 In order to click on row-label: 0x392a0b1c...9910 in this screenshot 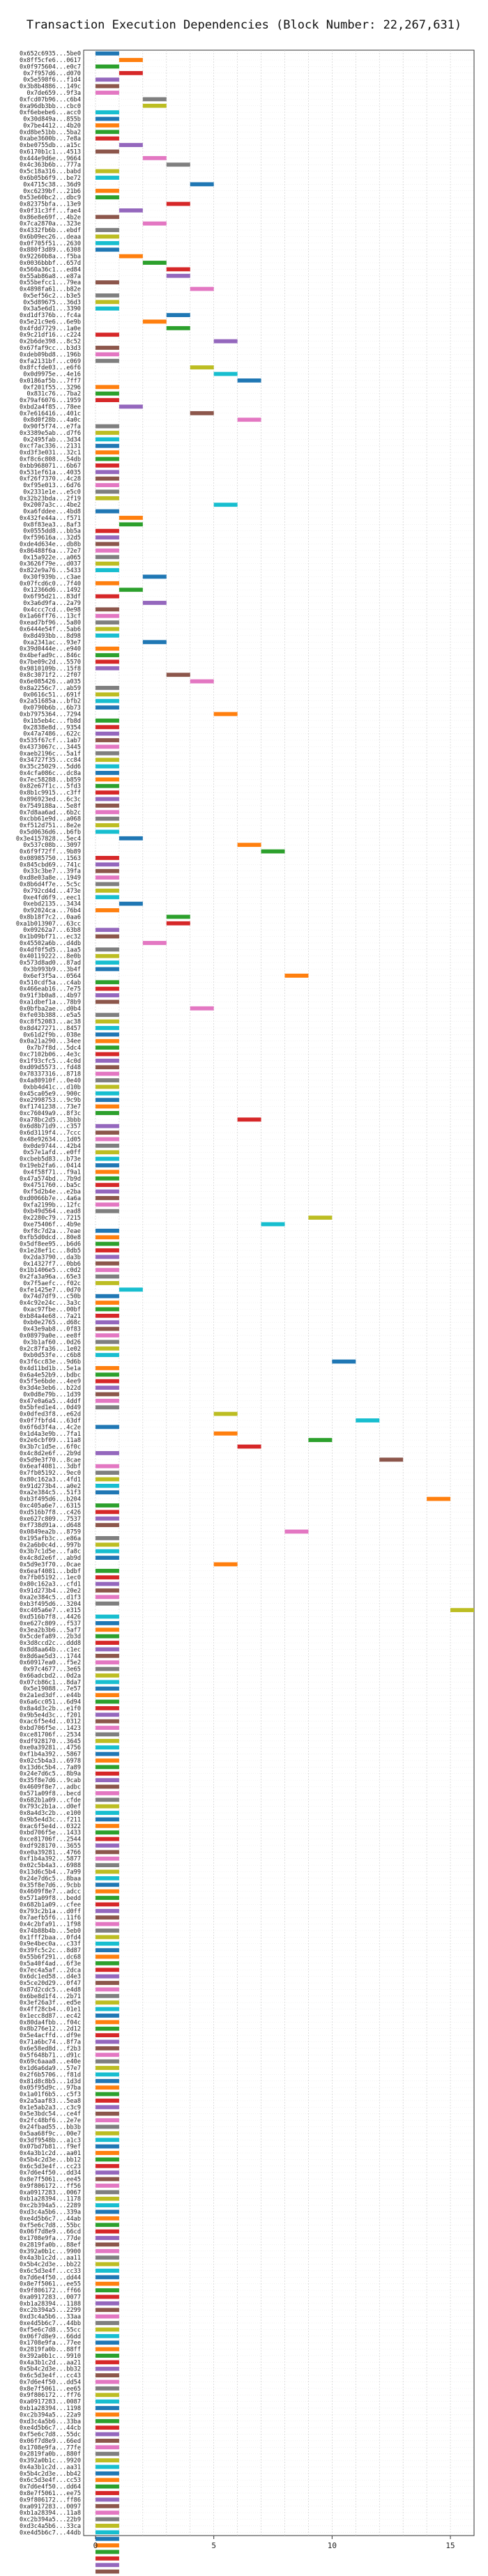, I will do `click(51, 2356)`.